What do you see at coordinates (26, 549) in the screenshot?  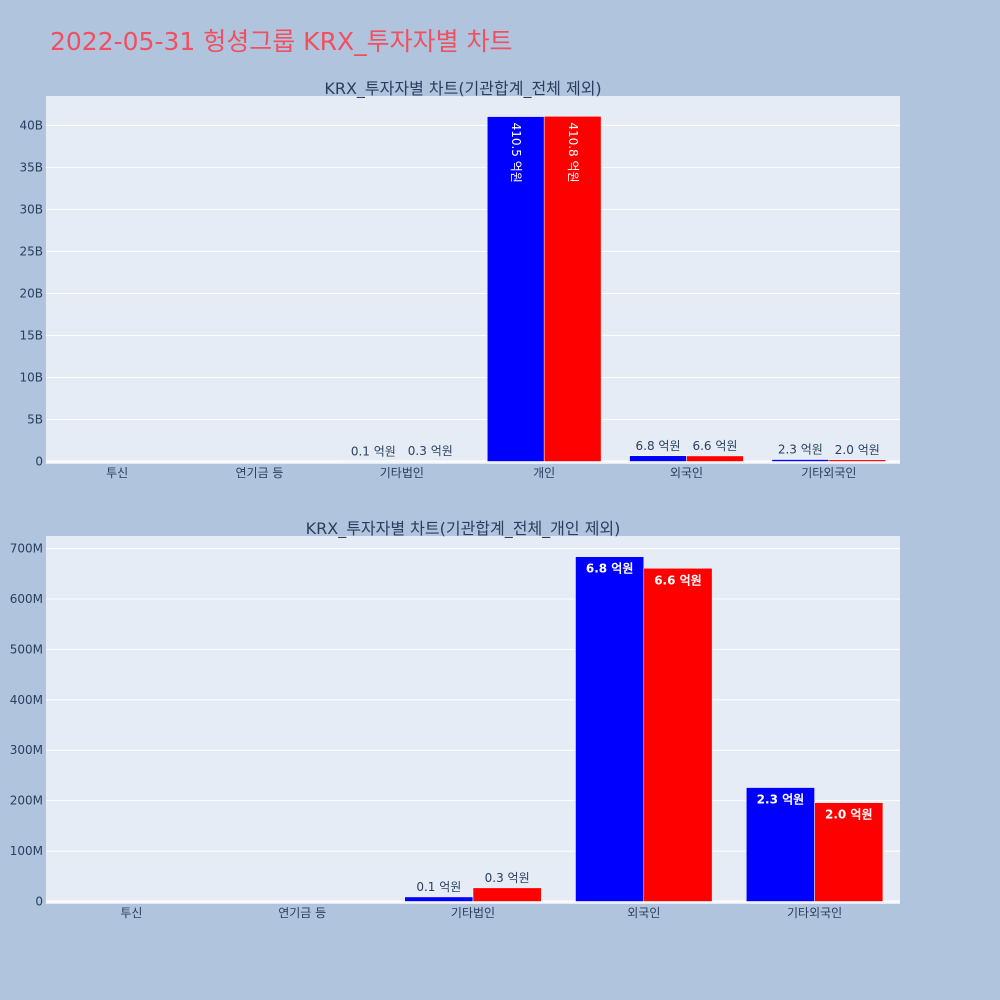 I see `y-tick-label: 700M` at bounding box center [26, 549].